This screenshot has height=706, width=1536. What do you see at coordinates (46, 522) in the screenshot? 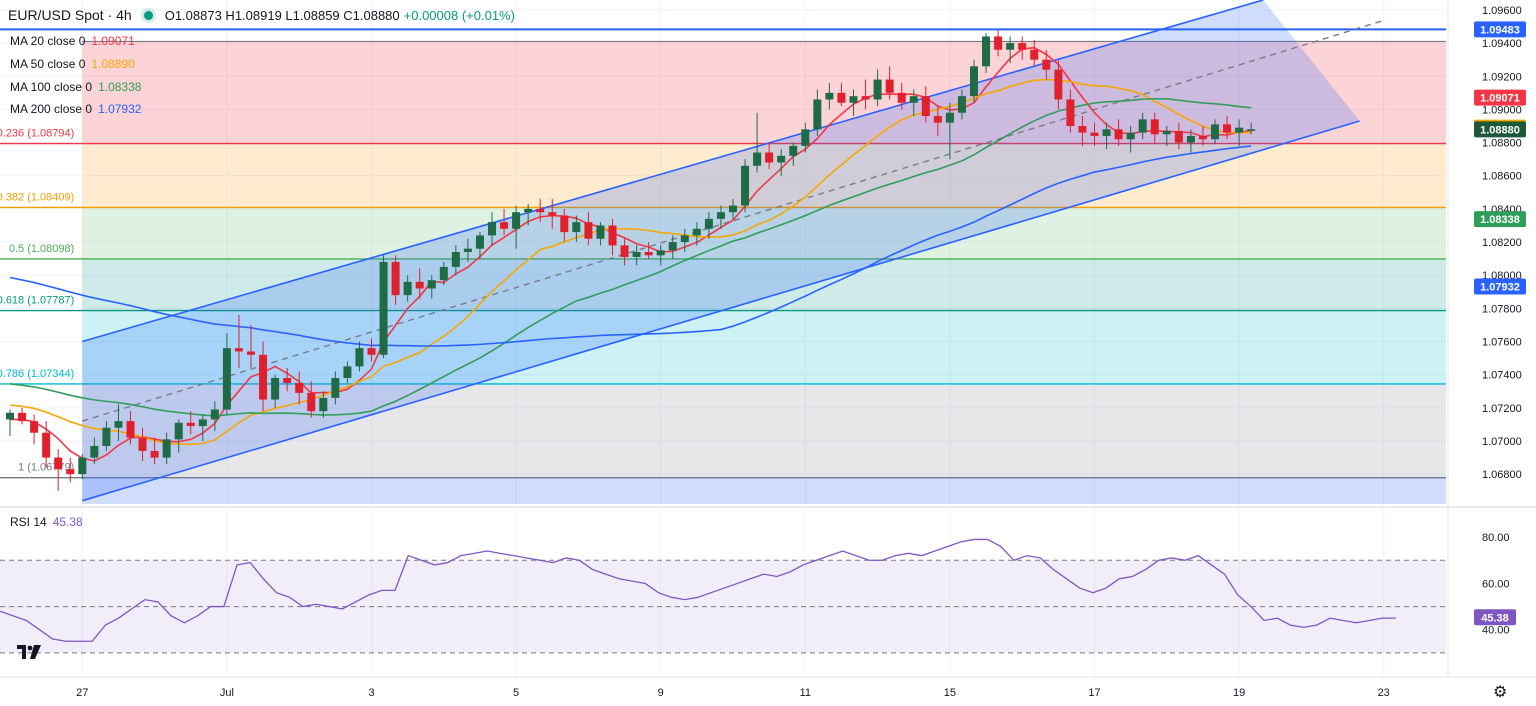
I see `rsi-legend: RSI 14 45.38` at bounding box center [46, 522].